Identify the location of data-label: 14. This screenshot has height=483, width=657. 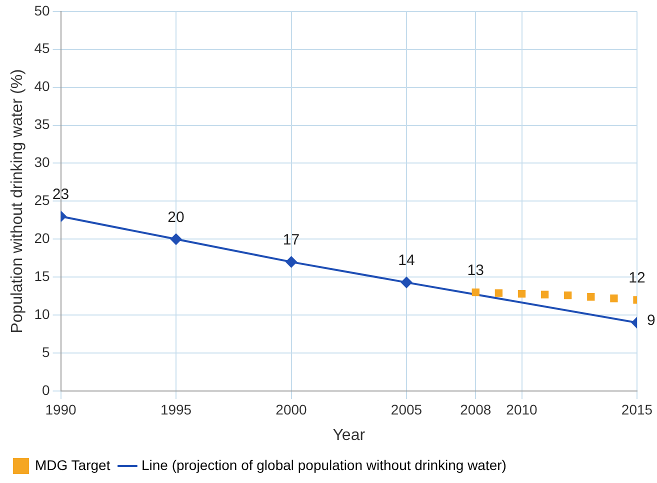
(406, 261).